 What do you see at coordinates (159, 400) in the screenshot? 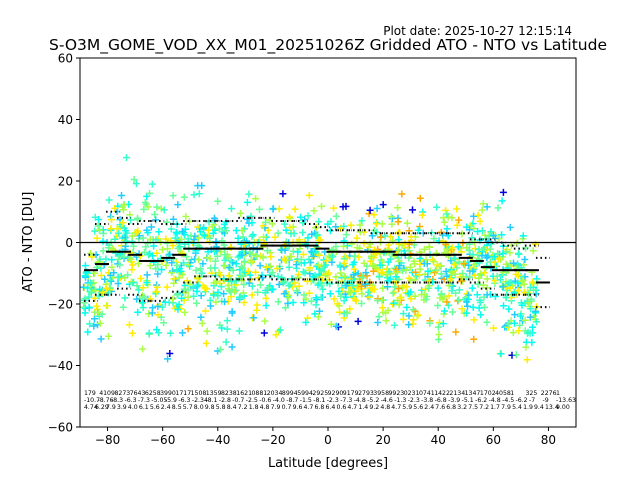
I see `annotation-mean: -5.05` at bounding box center [159, 400].